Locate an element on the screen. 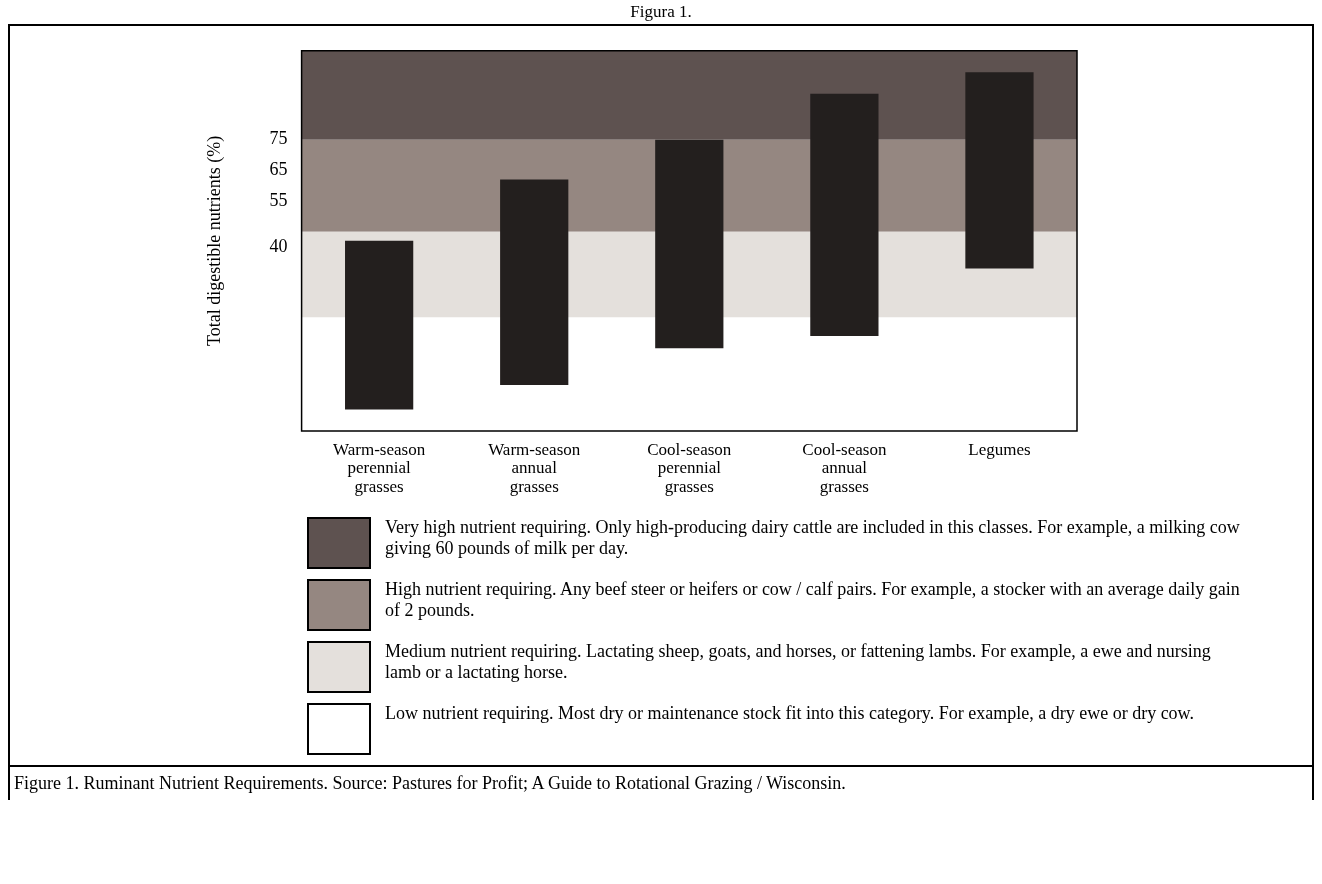 This screenshot has height=884, width=1322. y-tick-label: 75 is located at coordinates (278, 138).